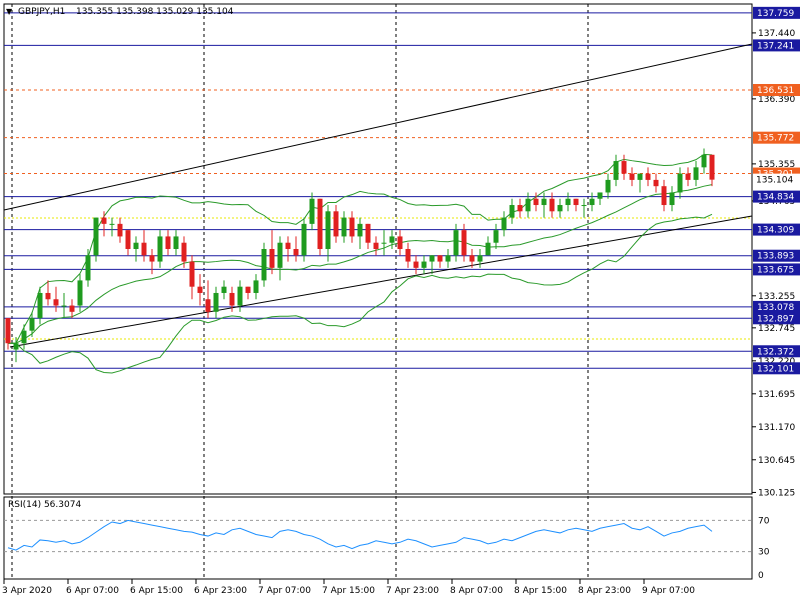 This screenshot has width=800, height=600. What do you see at coordinates (540, 591) in the screenshot?
I see `time-label: 8 Apr 15:00` at bounding box center [540, 591].